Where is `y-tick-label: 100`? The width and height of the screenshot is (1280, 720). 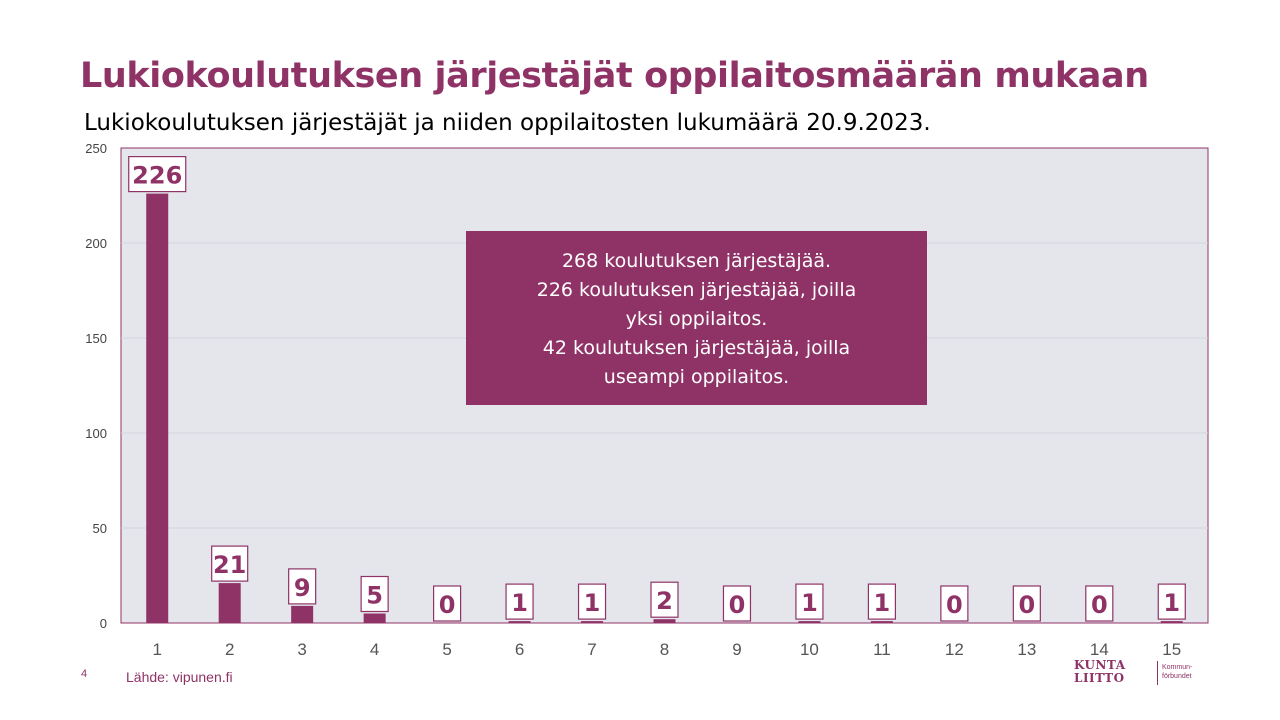
y-tick-label: 100 is located at coordinates (96, 433).